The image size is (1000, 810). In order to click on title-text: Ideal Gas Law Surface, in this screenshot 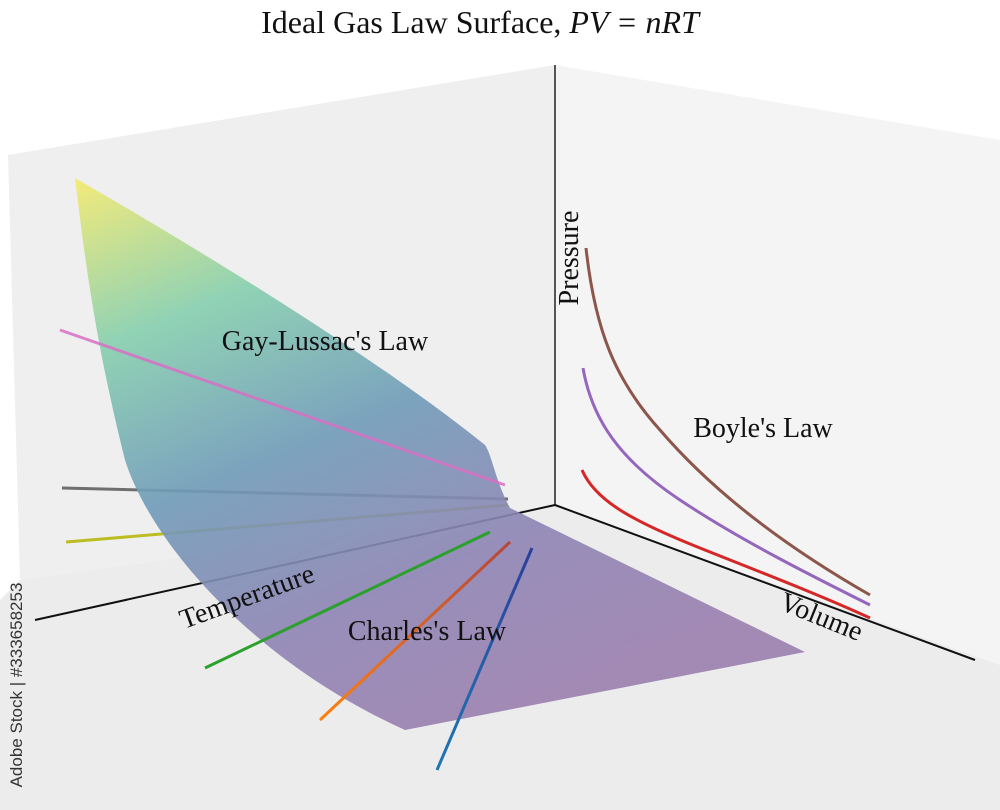, I will do `click(411, 22)`.